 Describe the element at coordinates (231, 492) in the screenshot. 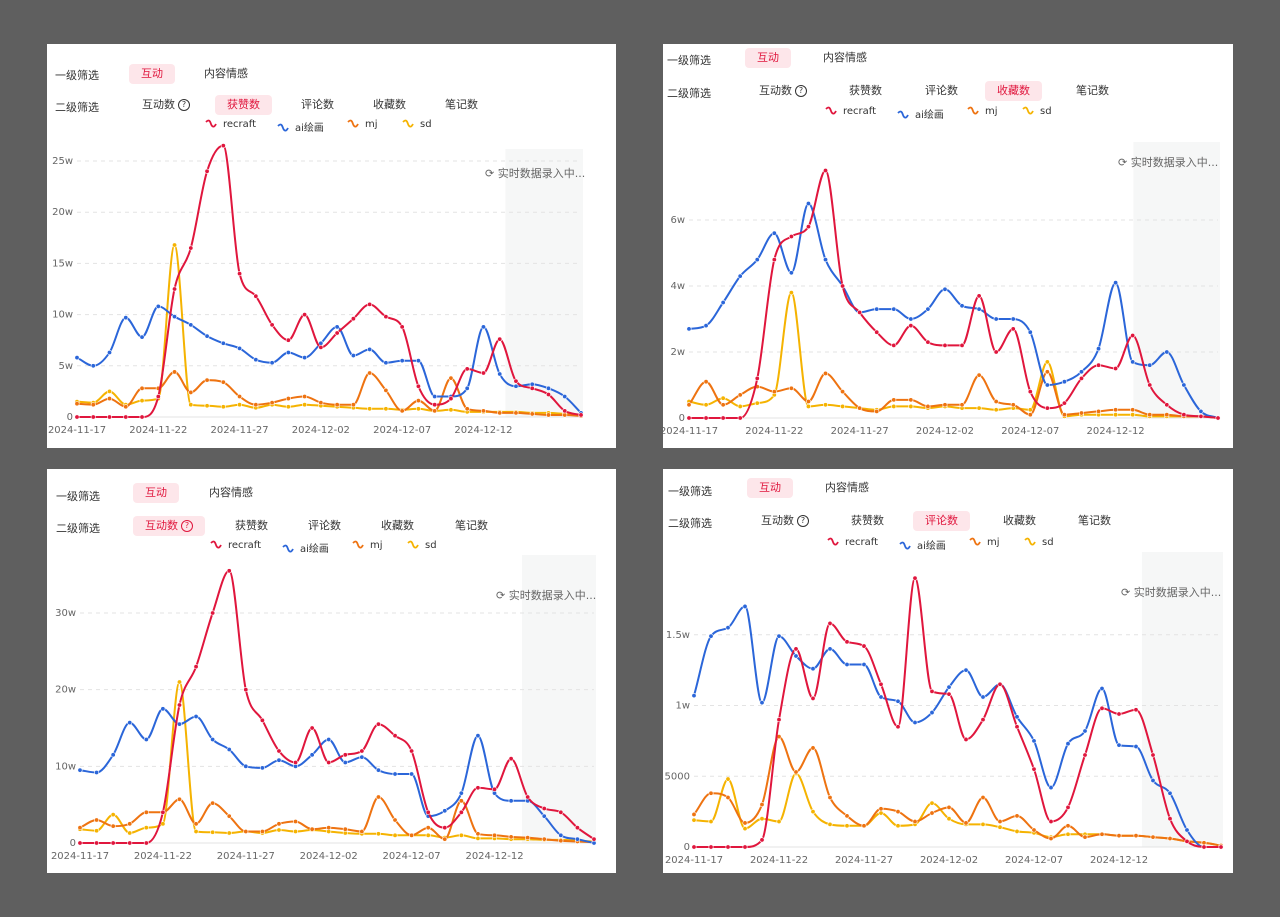

I see `filter-level1-sentiment: 内容情感` at that location.